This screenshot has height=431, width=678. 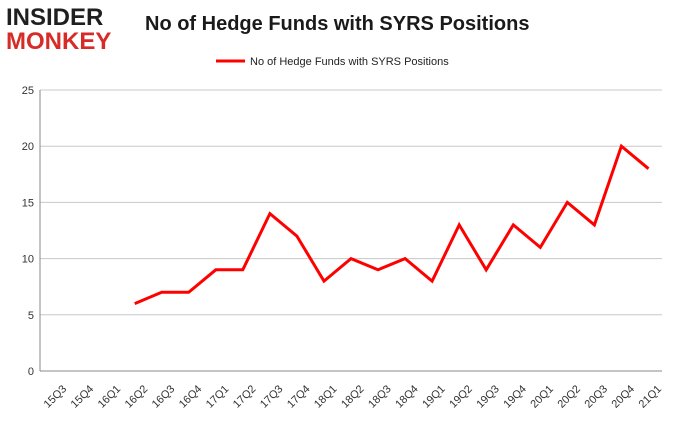 I want to click on legend: No of Hedge Funds with SYRS Positions, so click(x=332, y=62).